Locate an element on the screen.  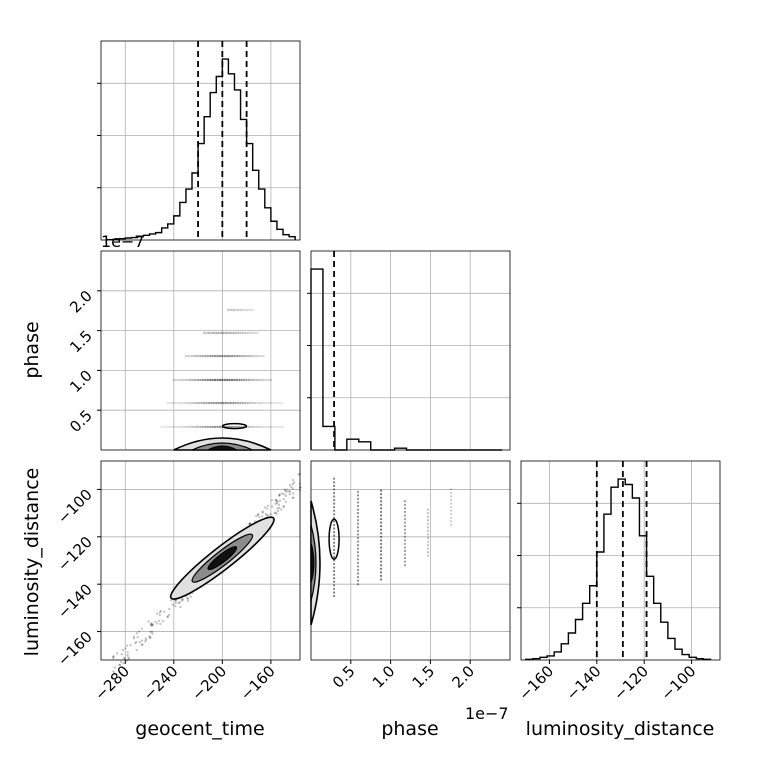
tick-label: −140 is located at coordinates (75, 601).